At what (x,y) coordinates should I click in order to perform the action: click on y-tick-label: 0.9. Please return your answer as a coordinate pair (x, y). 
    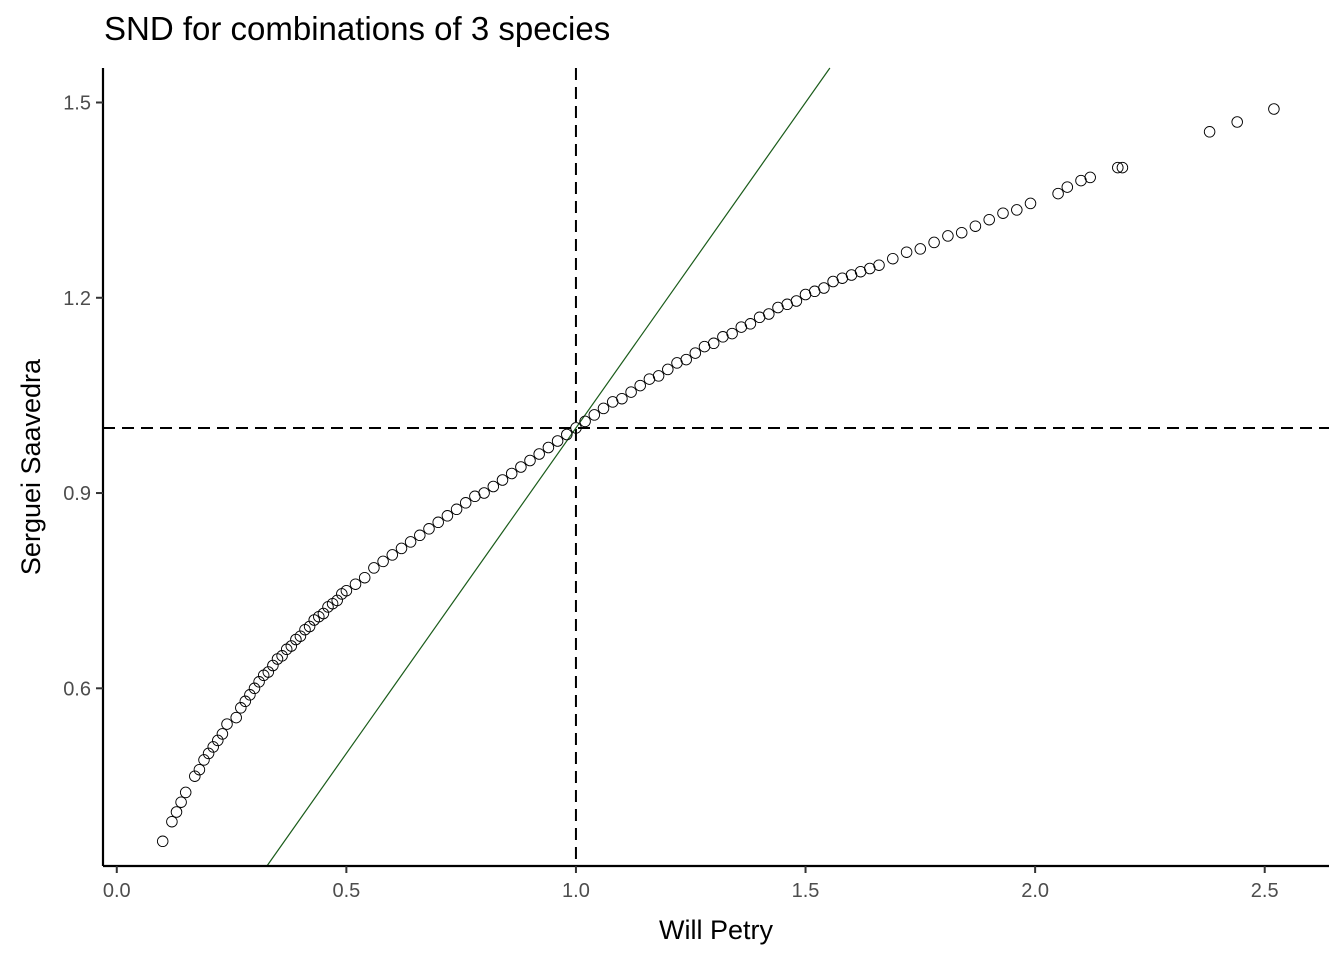
    Looking at the image, I should click on (77, 494).